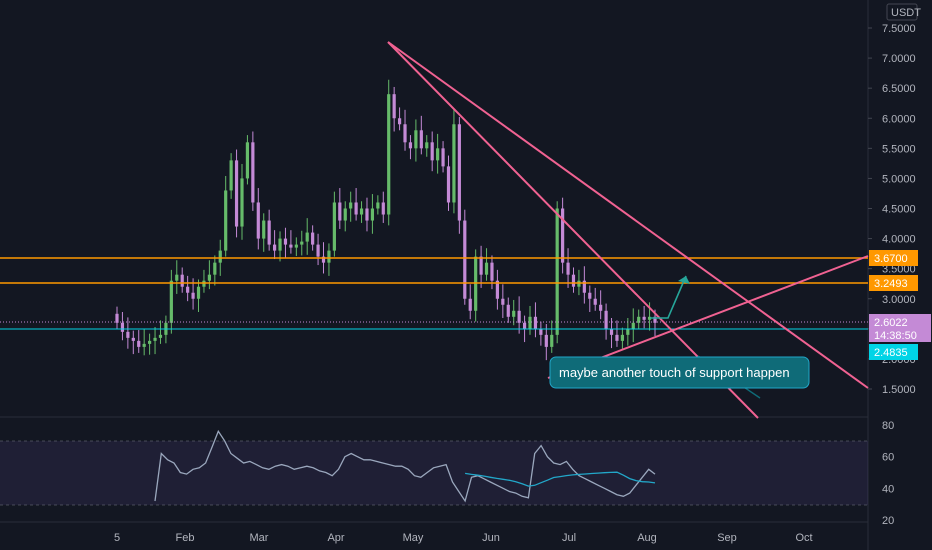 This screenshot has height=550, width=932. I want to click on forecast-arrow, so click(670, 297).